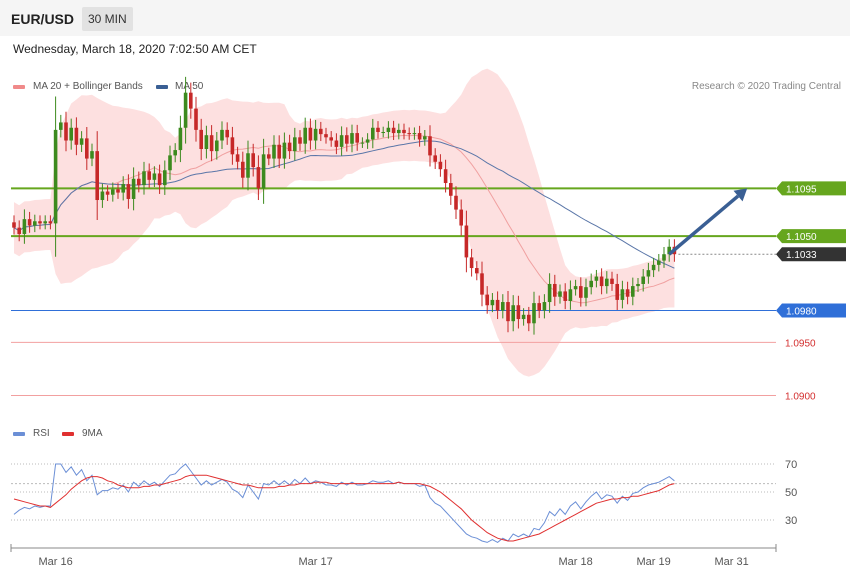 The height and width of the screenshot is (576, 850). What do you see at coordinates (41, 433) in the screenshot?
I see `rsi-legend-label: RSI` at bounding box center [41, 433].